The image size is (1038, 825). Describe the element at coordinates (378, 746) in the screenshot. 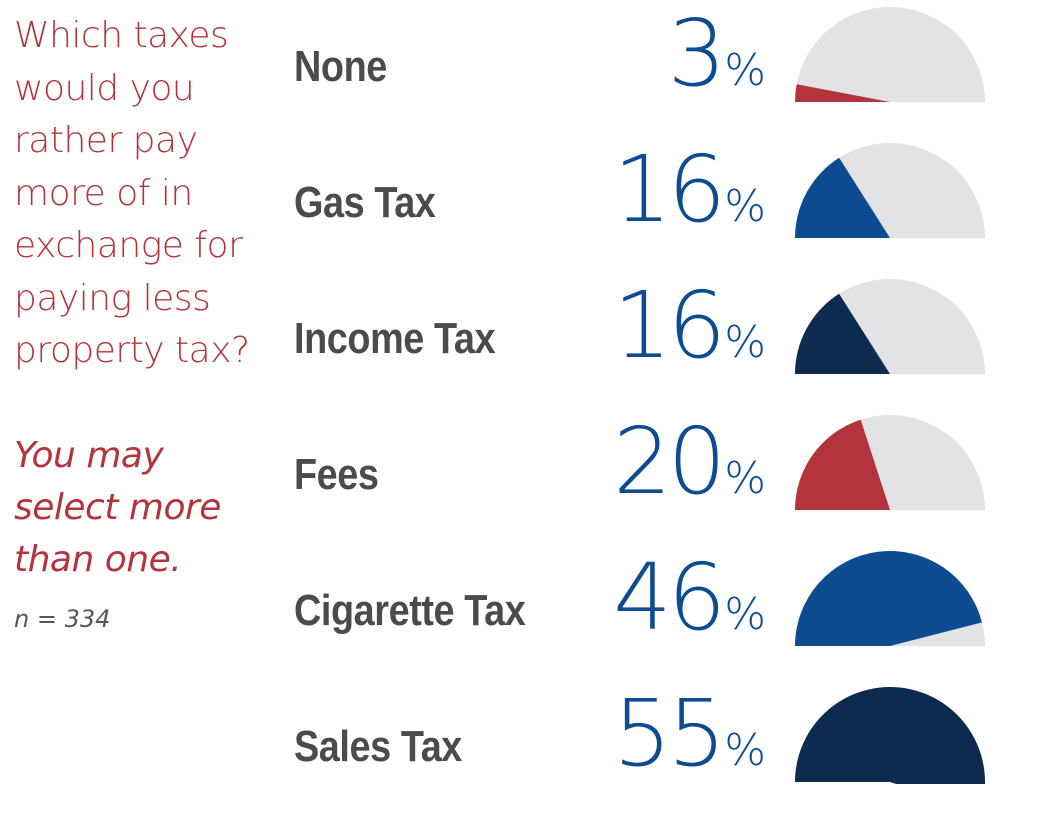

I see `category-label: Sales Tax` at that location.